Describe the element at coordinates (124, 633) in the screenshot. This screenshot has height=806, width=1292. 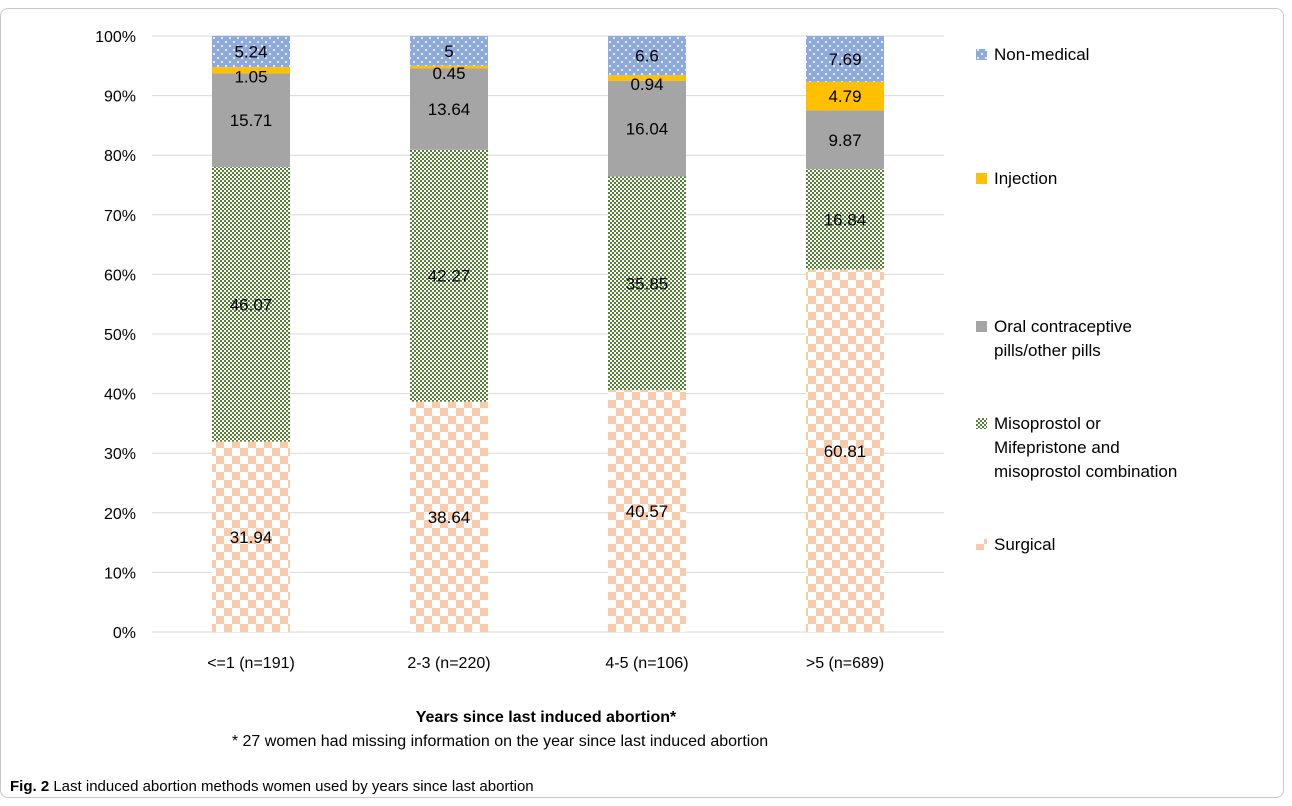
I see `y-tick-label: 0%` at that location.